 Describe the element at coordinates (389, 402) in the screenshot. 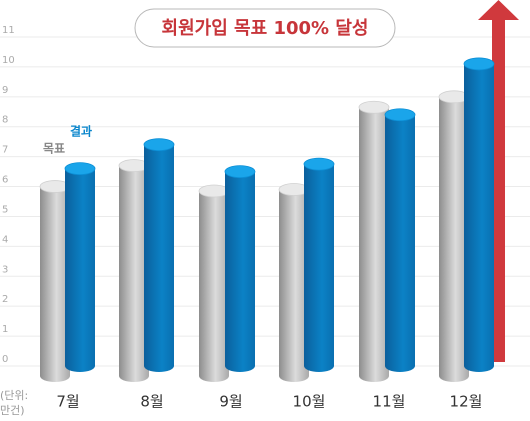

I see `x-tick-label: 11월` at that location.